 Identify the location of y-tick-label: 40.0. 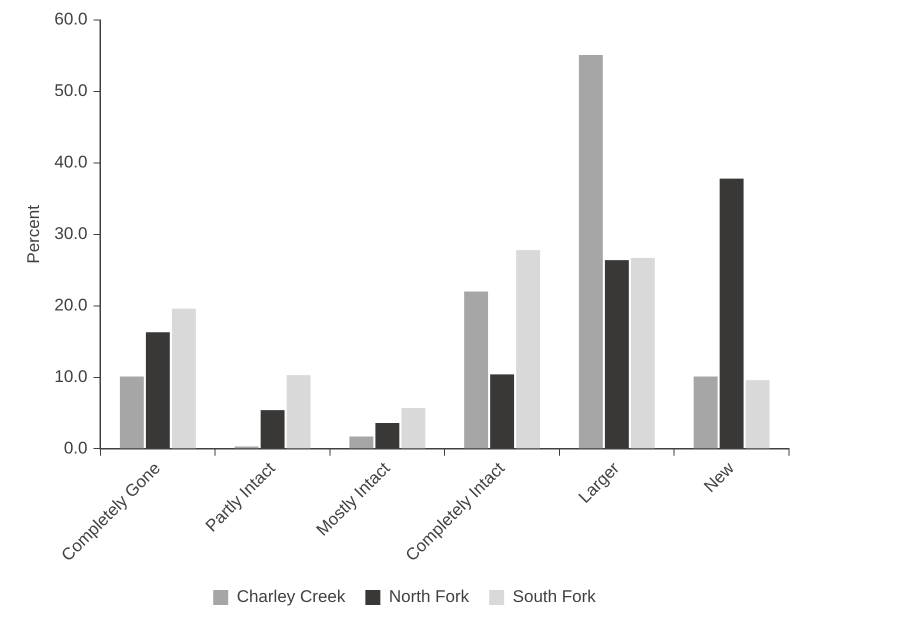
(71, 162).